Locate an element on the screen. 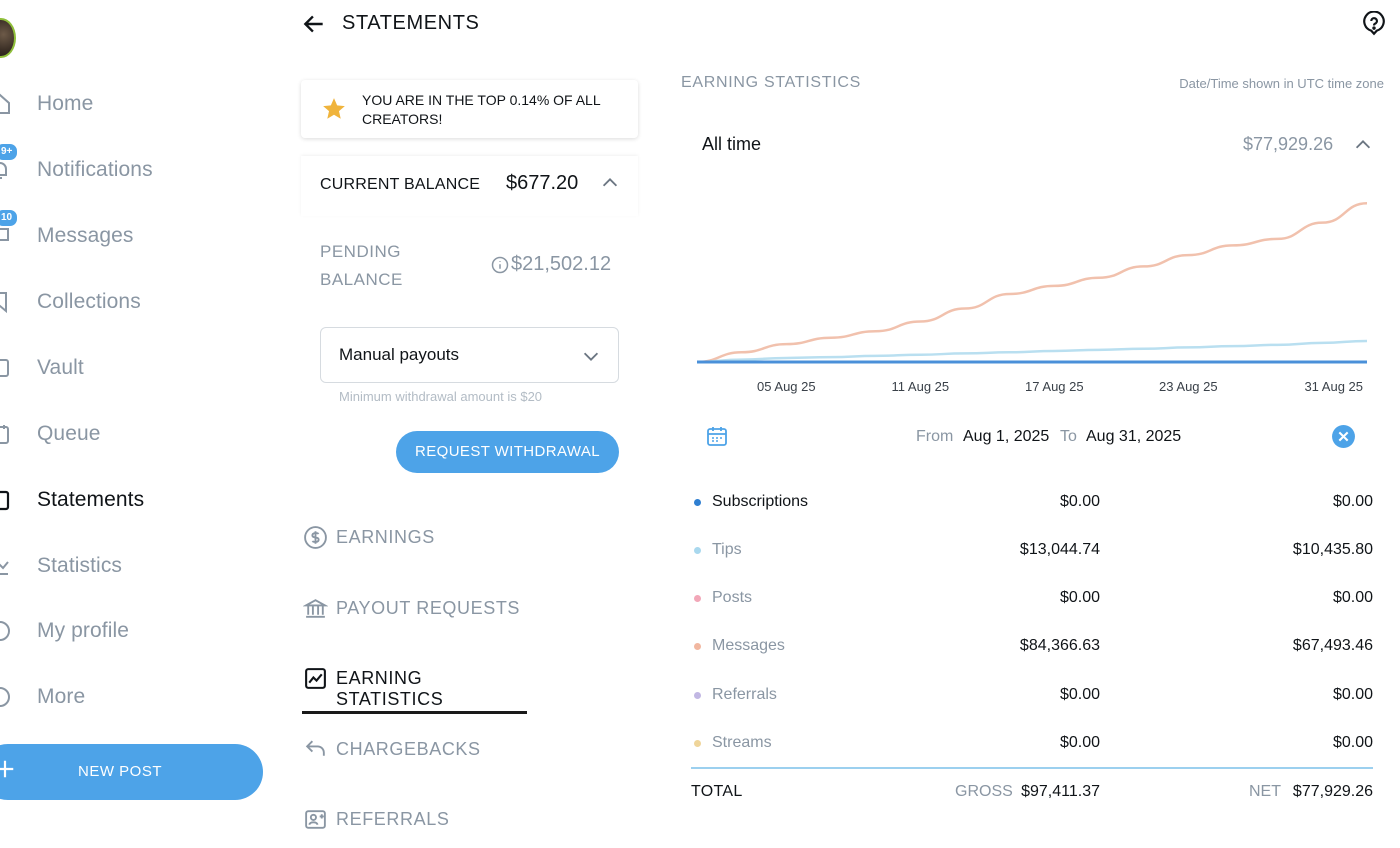  referral-icon is located at coordinates (315, 819).